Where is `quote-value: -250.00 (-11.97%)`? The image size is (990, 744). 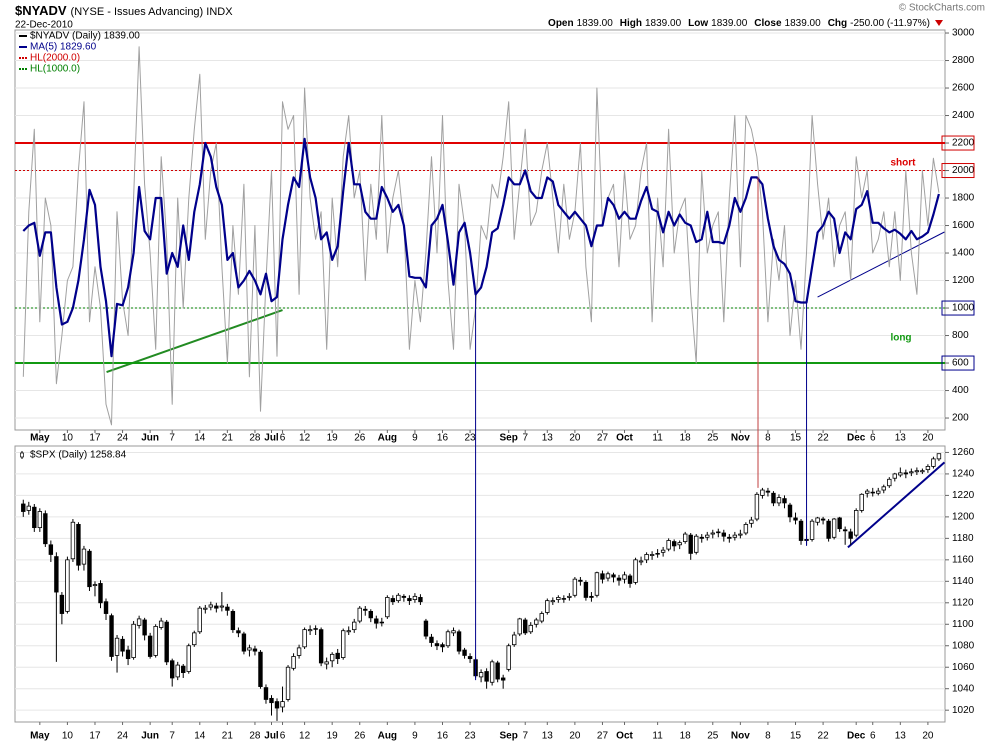 quote-value: -250.00 (-11.97%) is located at coordinates (890, 23).